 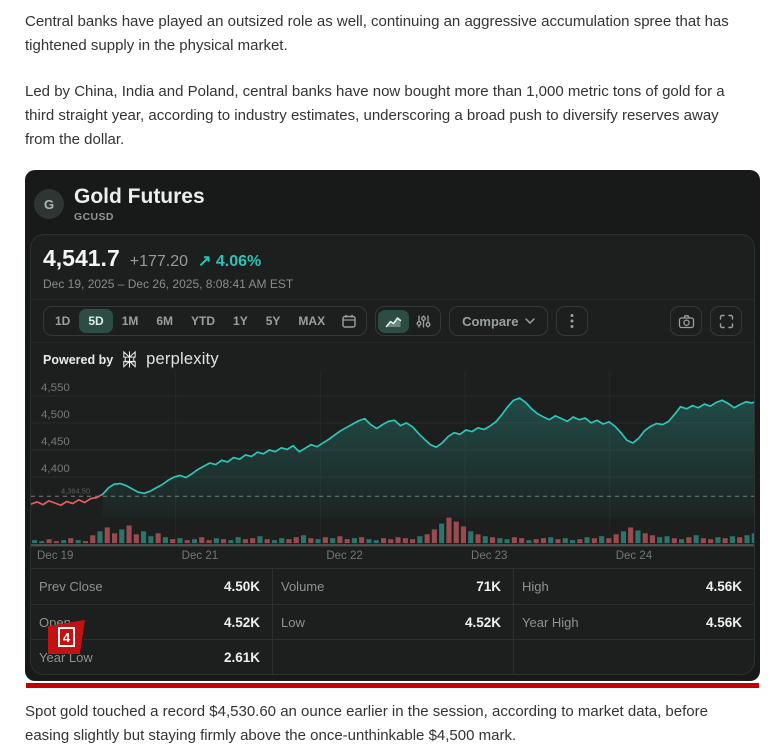 I want to click on brand-name: perplexity, so click(x=182, y=359).